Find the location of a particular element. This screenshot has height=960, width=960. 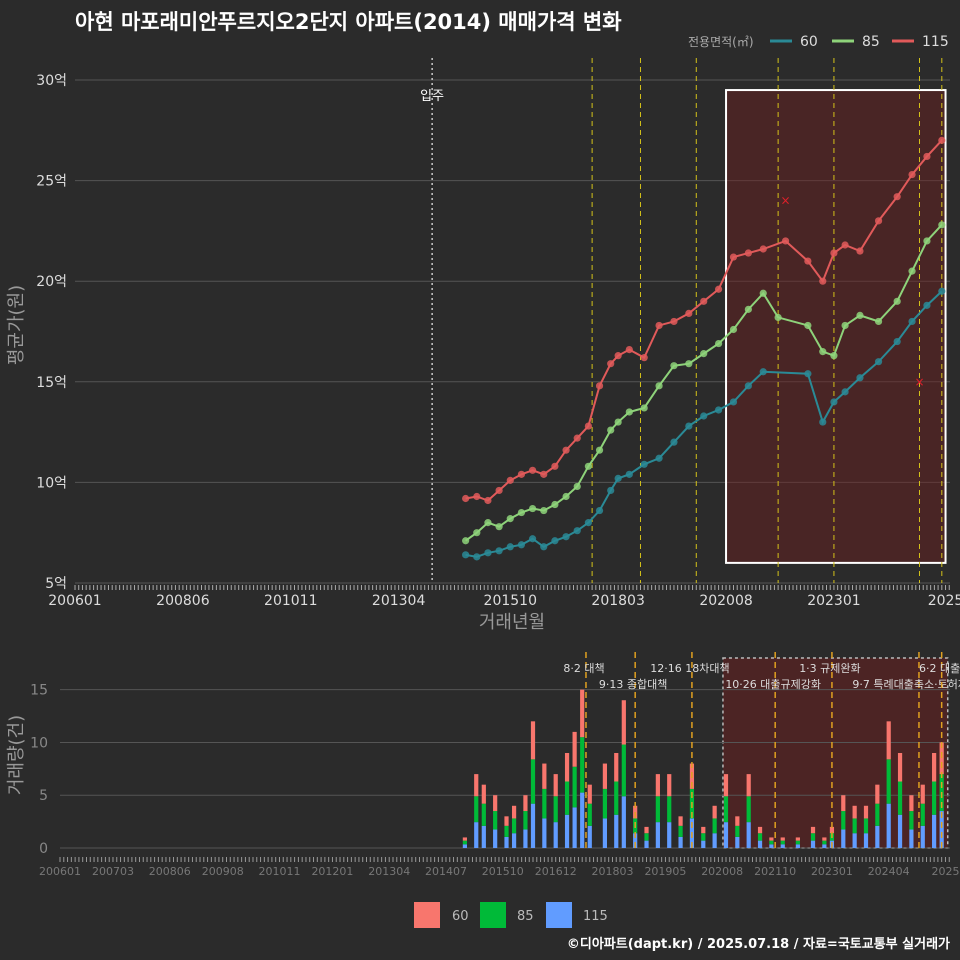

volume-x-tick-label: 201304 is located at coordinates (389, 871).